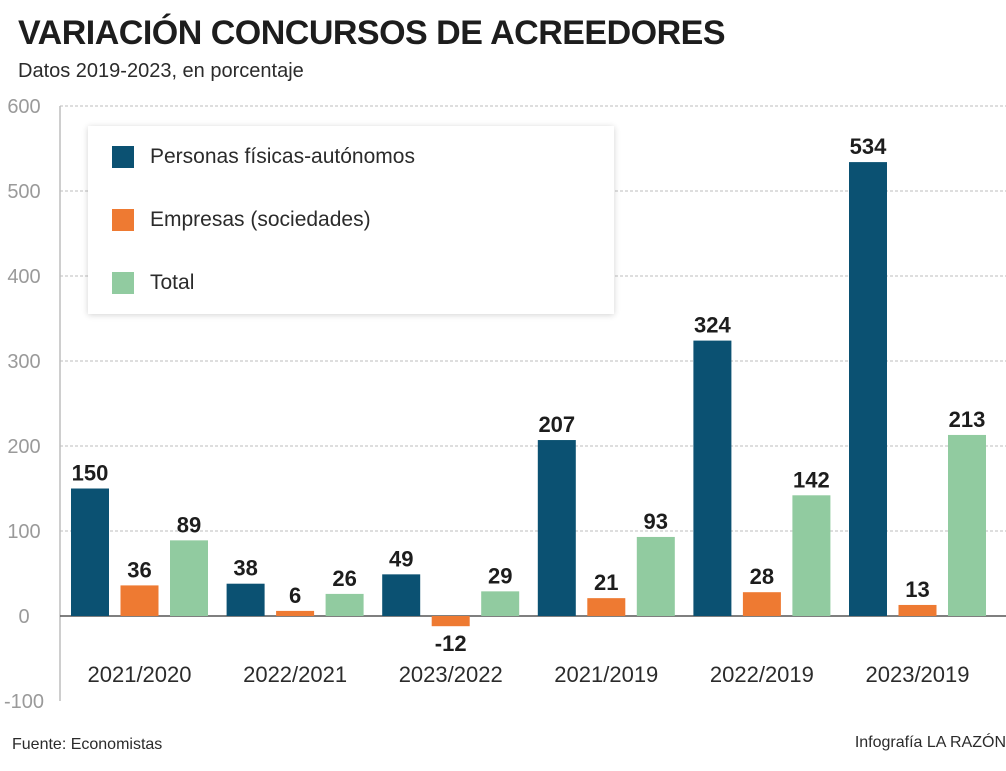 The image size is (1006, 771). Describe the element at coordinates (260, 219) in the screenshot. I see `legend-label-empresas: Empresas (sociedades)` at that location.